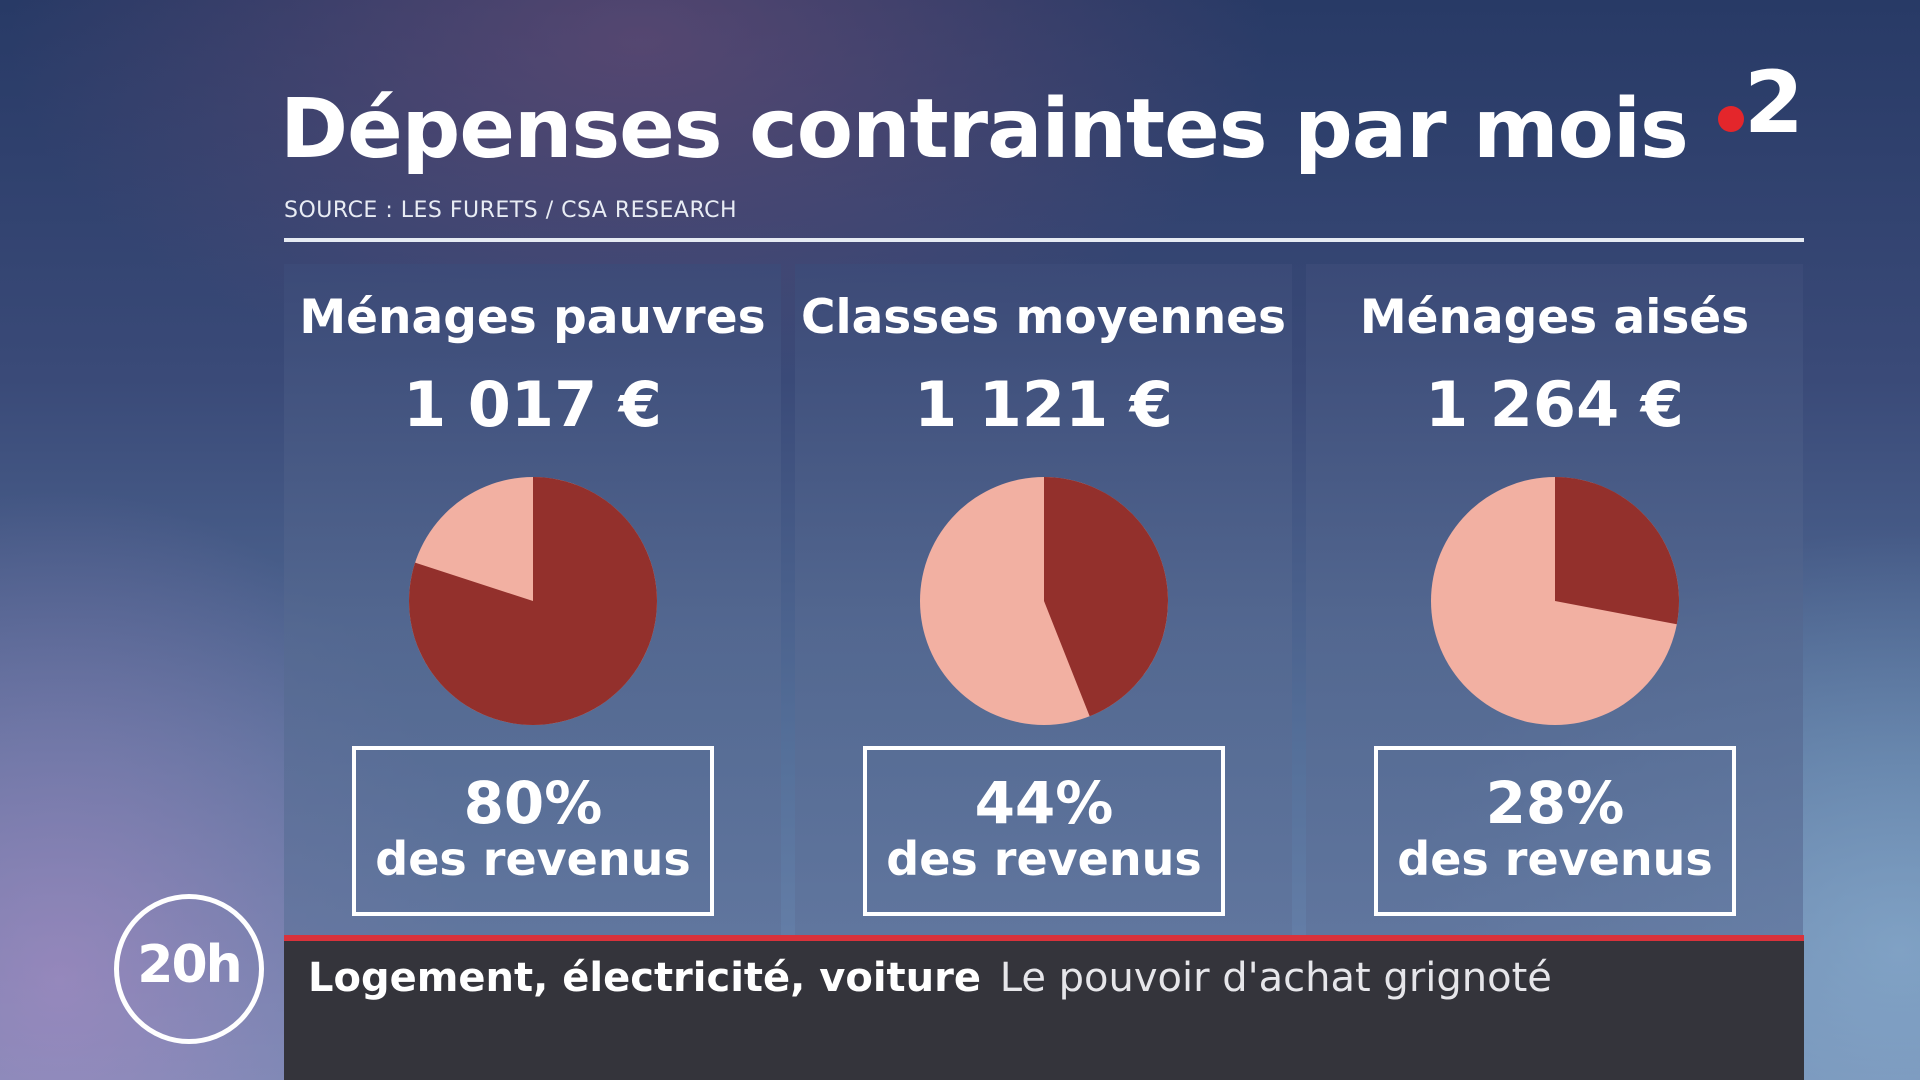 The image size is (1920, 1080). Describe the element at coordinates (1554, 317) in the screenshot. I see `panel-title: Ménages aisés` at that location.